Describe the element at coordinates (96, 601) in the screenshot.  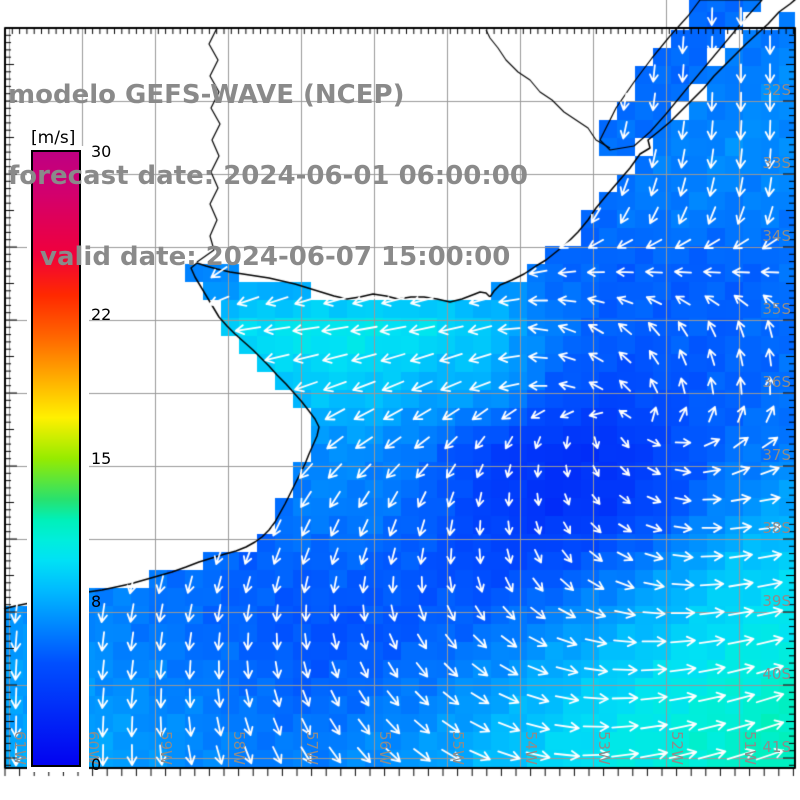
I see `colorbar-tick-label: 8` at that location.